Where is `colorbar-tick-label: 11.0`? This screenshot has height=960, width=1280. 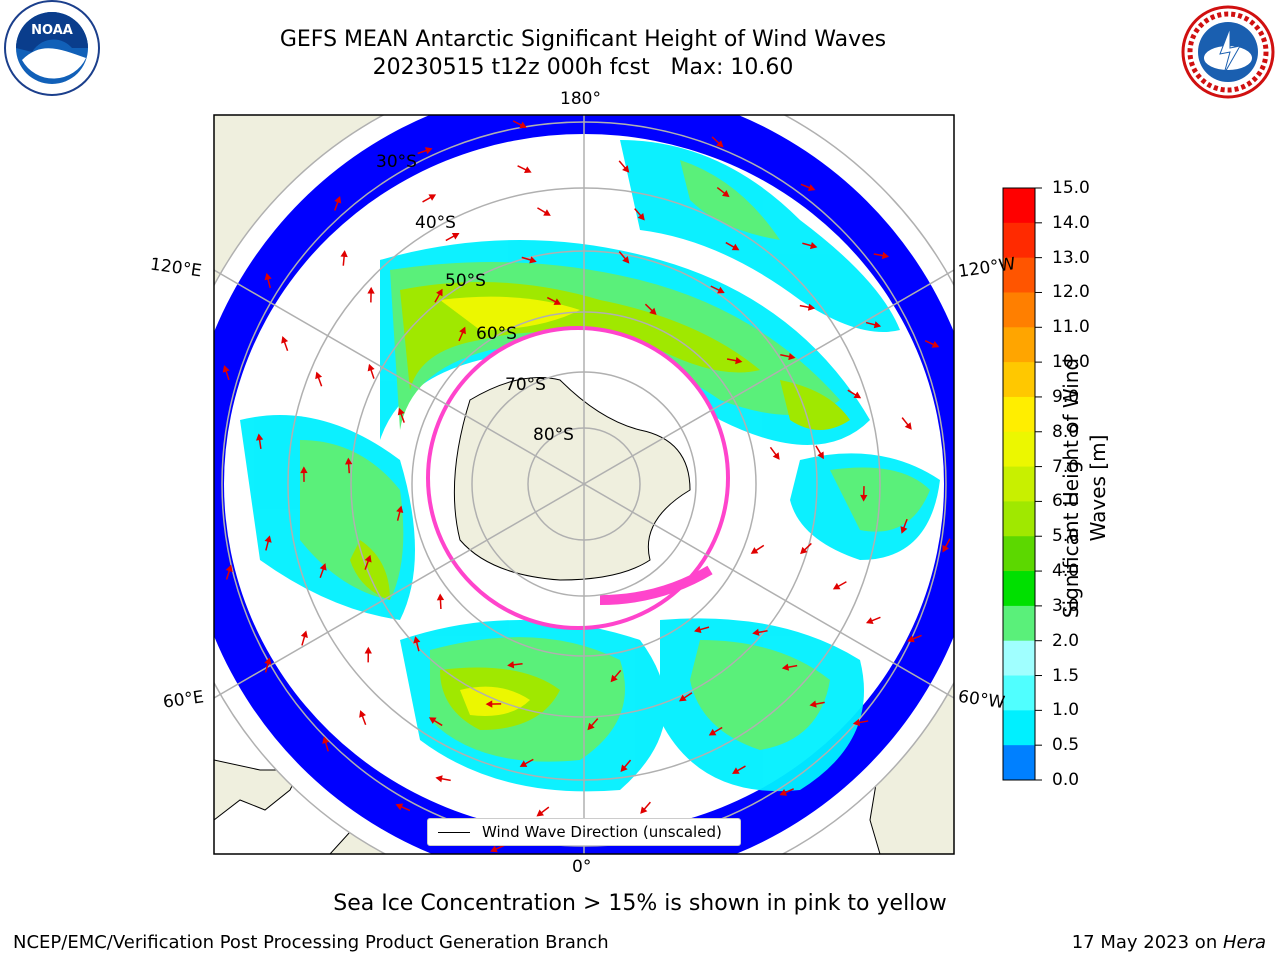
colorbar-tick-label: 11.0 is located at coordinates (1071, 327).